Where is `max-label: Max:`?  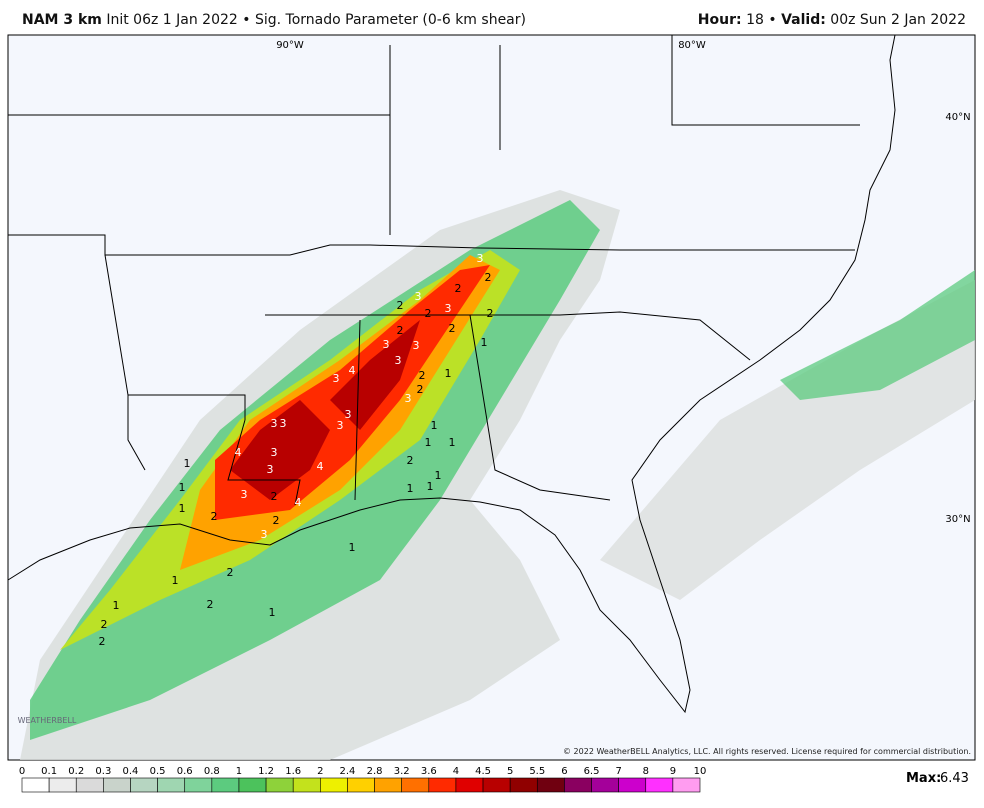
max-label: Max: is located at coordinates (923, 778).